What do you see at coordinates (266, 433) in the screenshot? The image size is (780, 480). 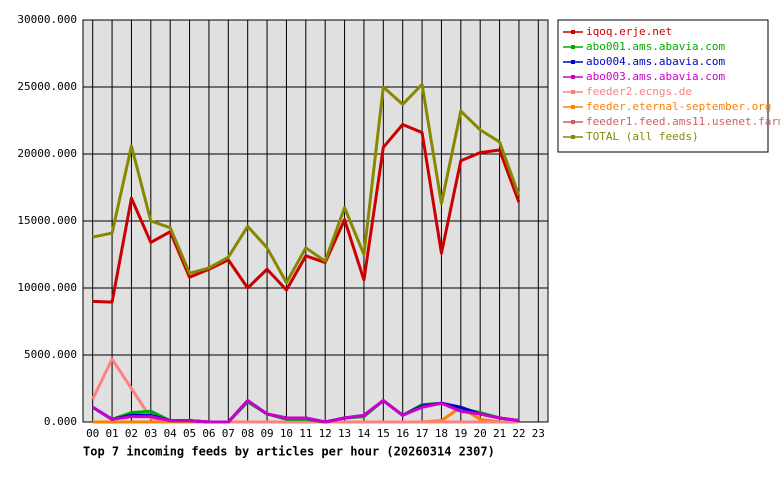 I see `x-tick-label: 09` at bounding box center [266, 433].